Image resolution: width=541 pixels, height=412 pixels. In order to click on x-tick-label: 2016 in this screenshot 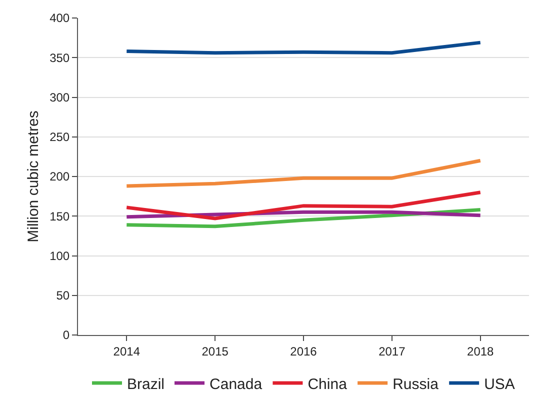, I will do `click(304, 351)`.